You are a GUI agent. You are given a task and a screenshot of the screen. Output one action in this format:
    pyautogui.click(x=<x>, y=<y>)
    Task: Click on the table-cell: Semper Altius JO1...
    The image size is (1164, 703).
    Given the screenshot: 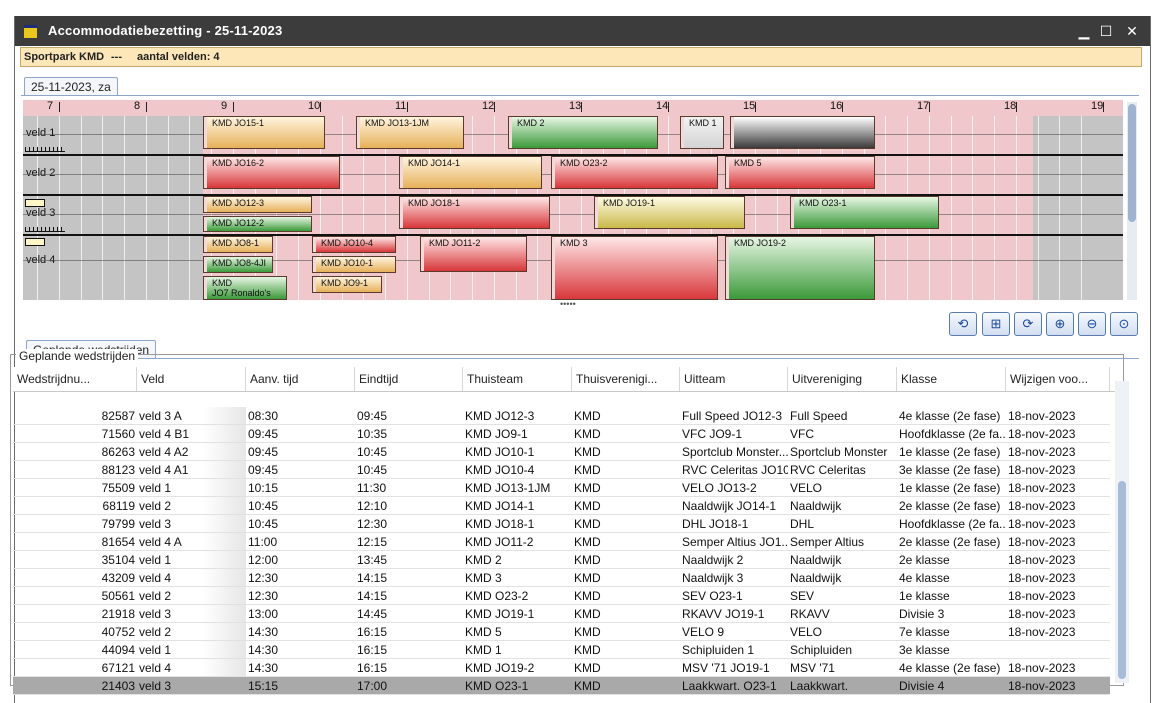 What is the action you would take?
    pyautogui.click(x=734, y=543)
    